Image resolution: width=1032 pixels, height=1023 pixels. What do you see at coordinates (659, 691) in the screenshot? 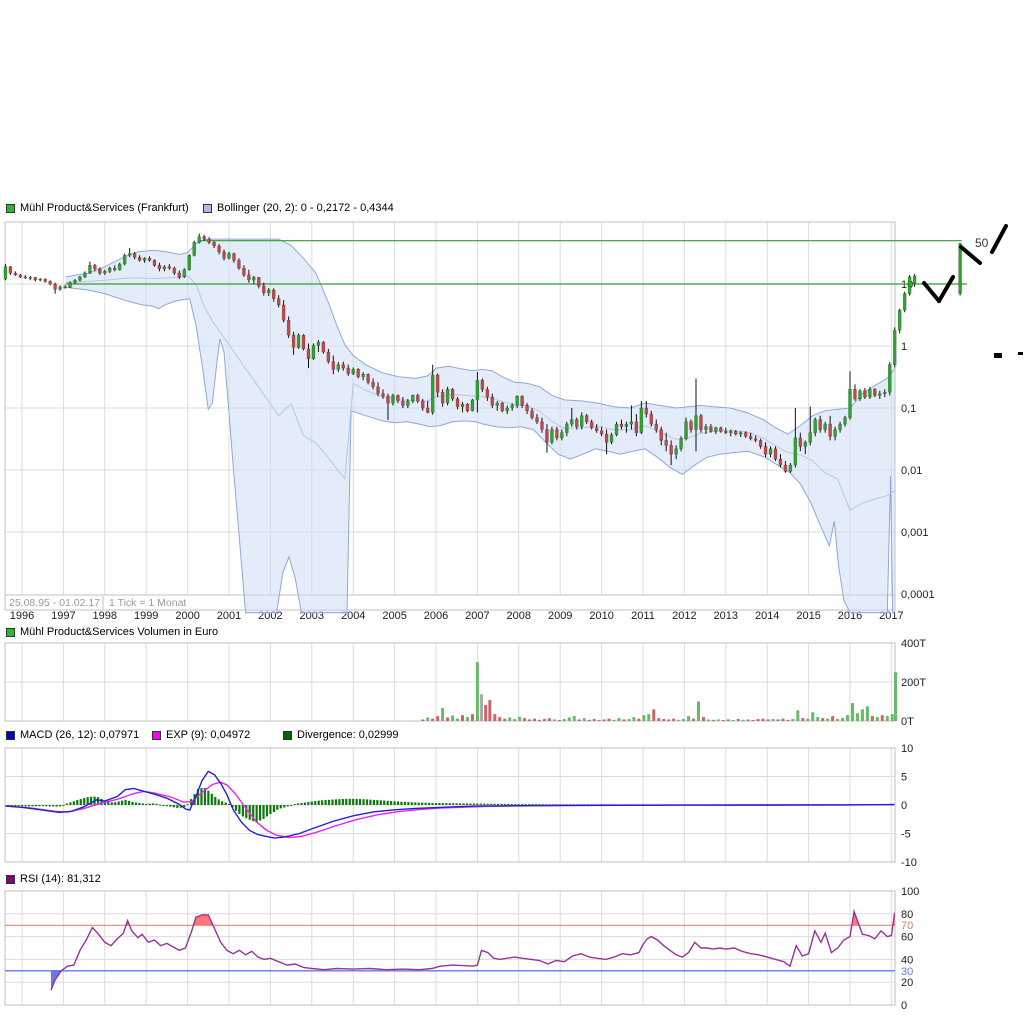
I see `volume-series` at bounding box center [659, 691].